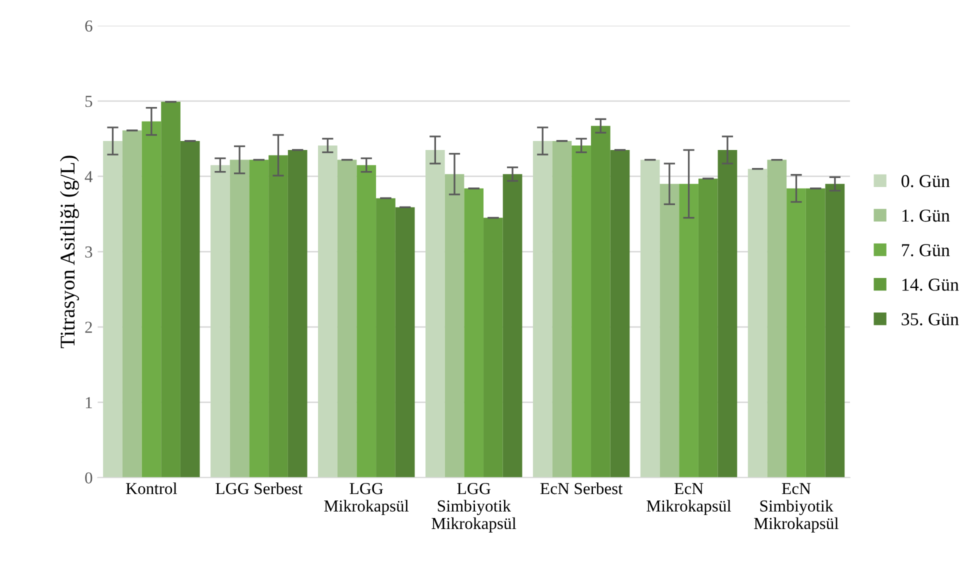  Describe the element at coordinates (69, 252) in the screenshot. I see `y-axis-title: Titrasyon Asitliği (g/L)` at that location.